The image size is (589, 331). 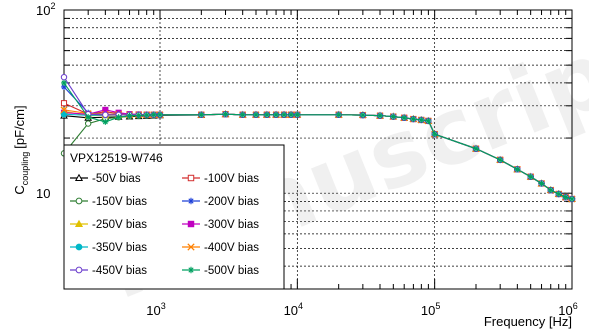 What do you see at coordinates (119, 202) in the screenshot?
I see `legend-label: -150V bias` at bounding box center [119, 202].